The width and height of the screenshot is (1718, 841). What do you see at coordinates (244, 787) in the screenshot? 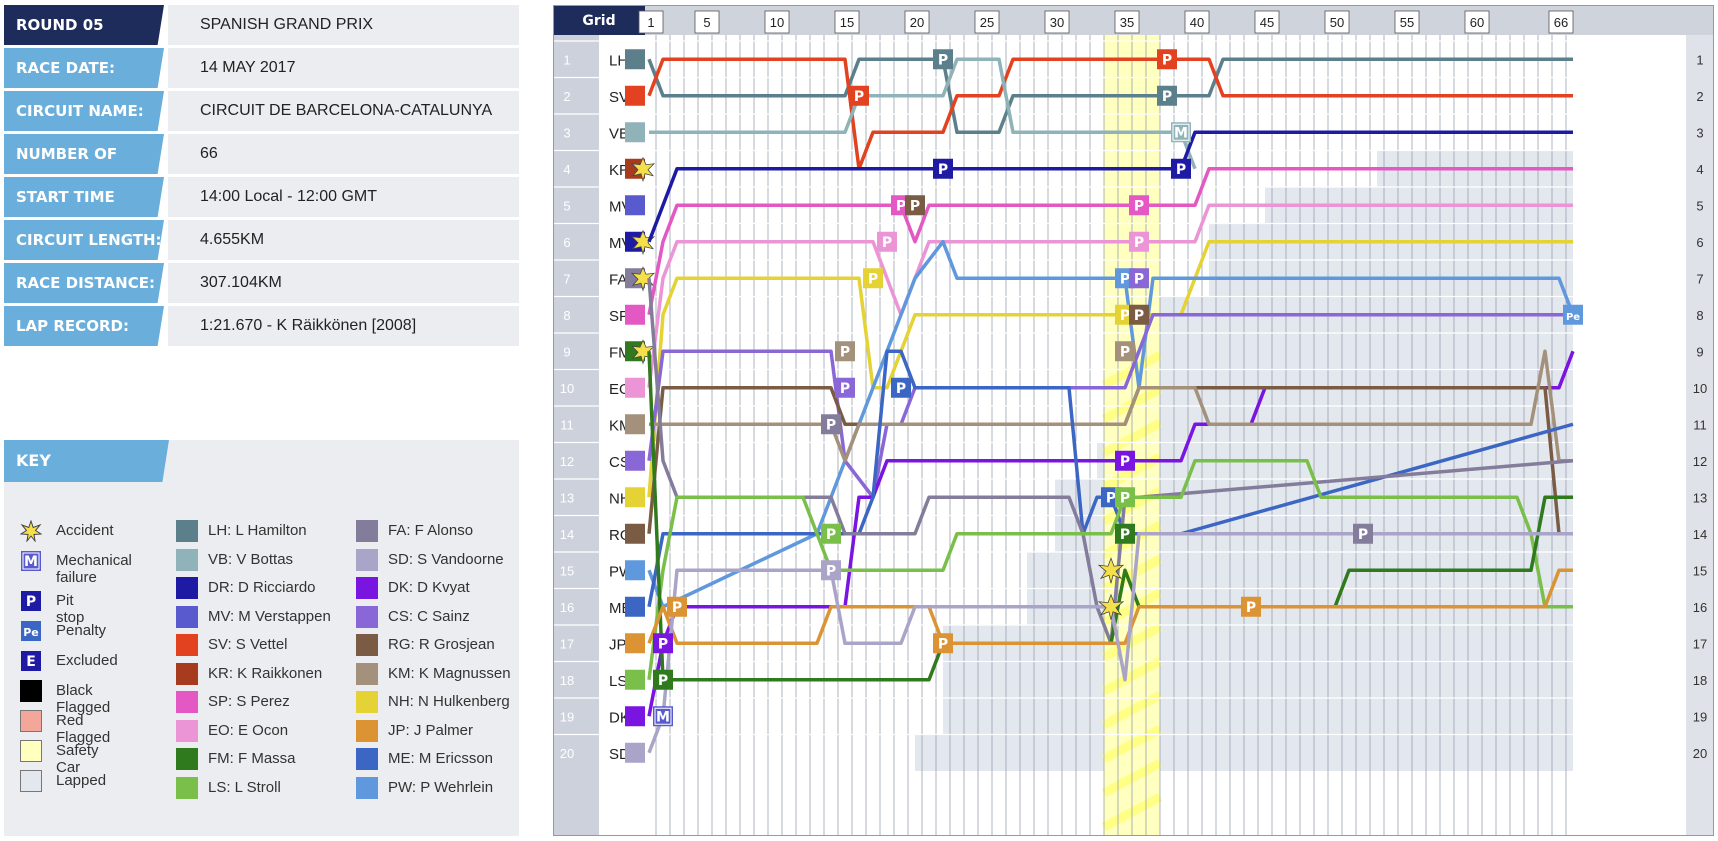
I see `driver-key-label: LS: L Stroll` at bounding box center [244, 787].